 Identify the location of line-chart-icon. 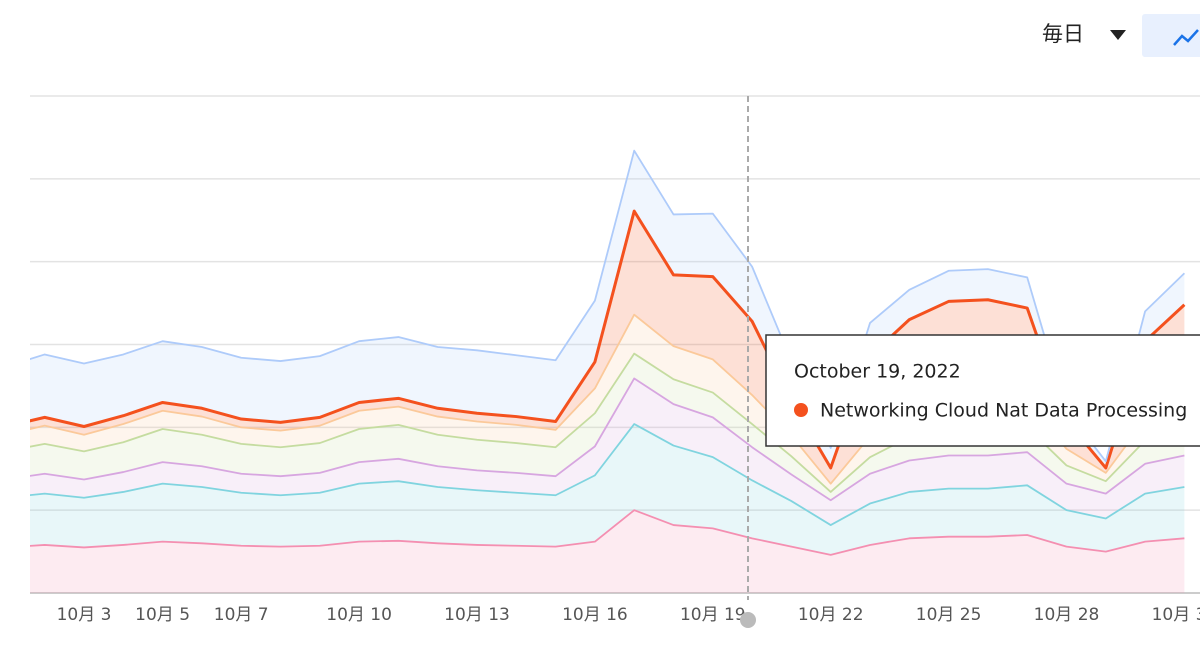
(1186, 37).